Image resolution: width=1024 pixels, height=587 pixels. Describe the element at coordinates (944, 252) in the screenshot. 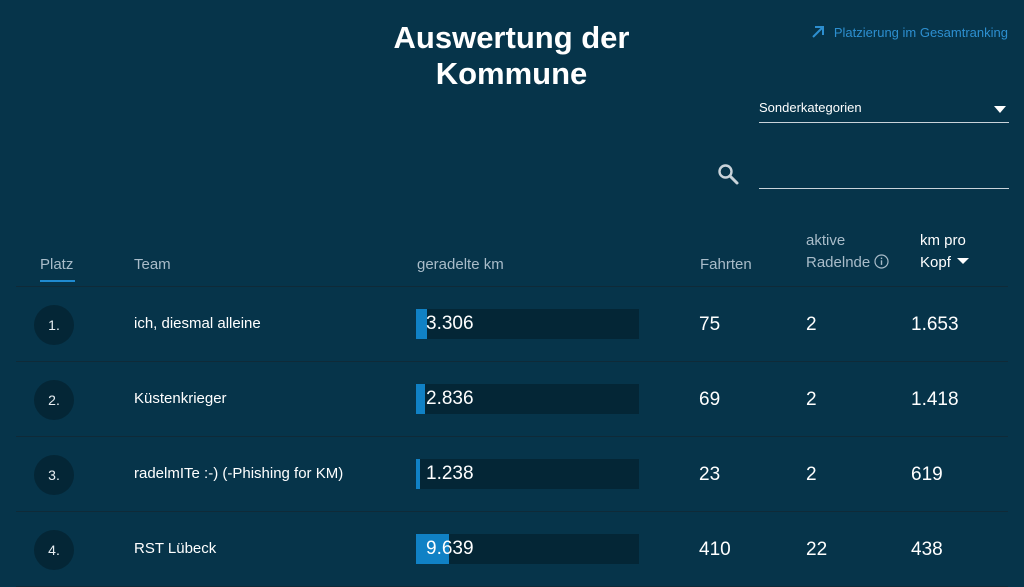

I see `column-header-km-pro-kopf: km pro Kopf` at that location.